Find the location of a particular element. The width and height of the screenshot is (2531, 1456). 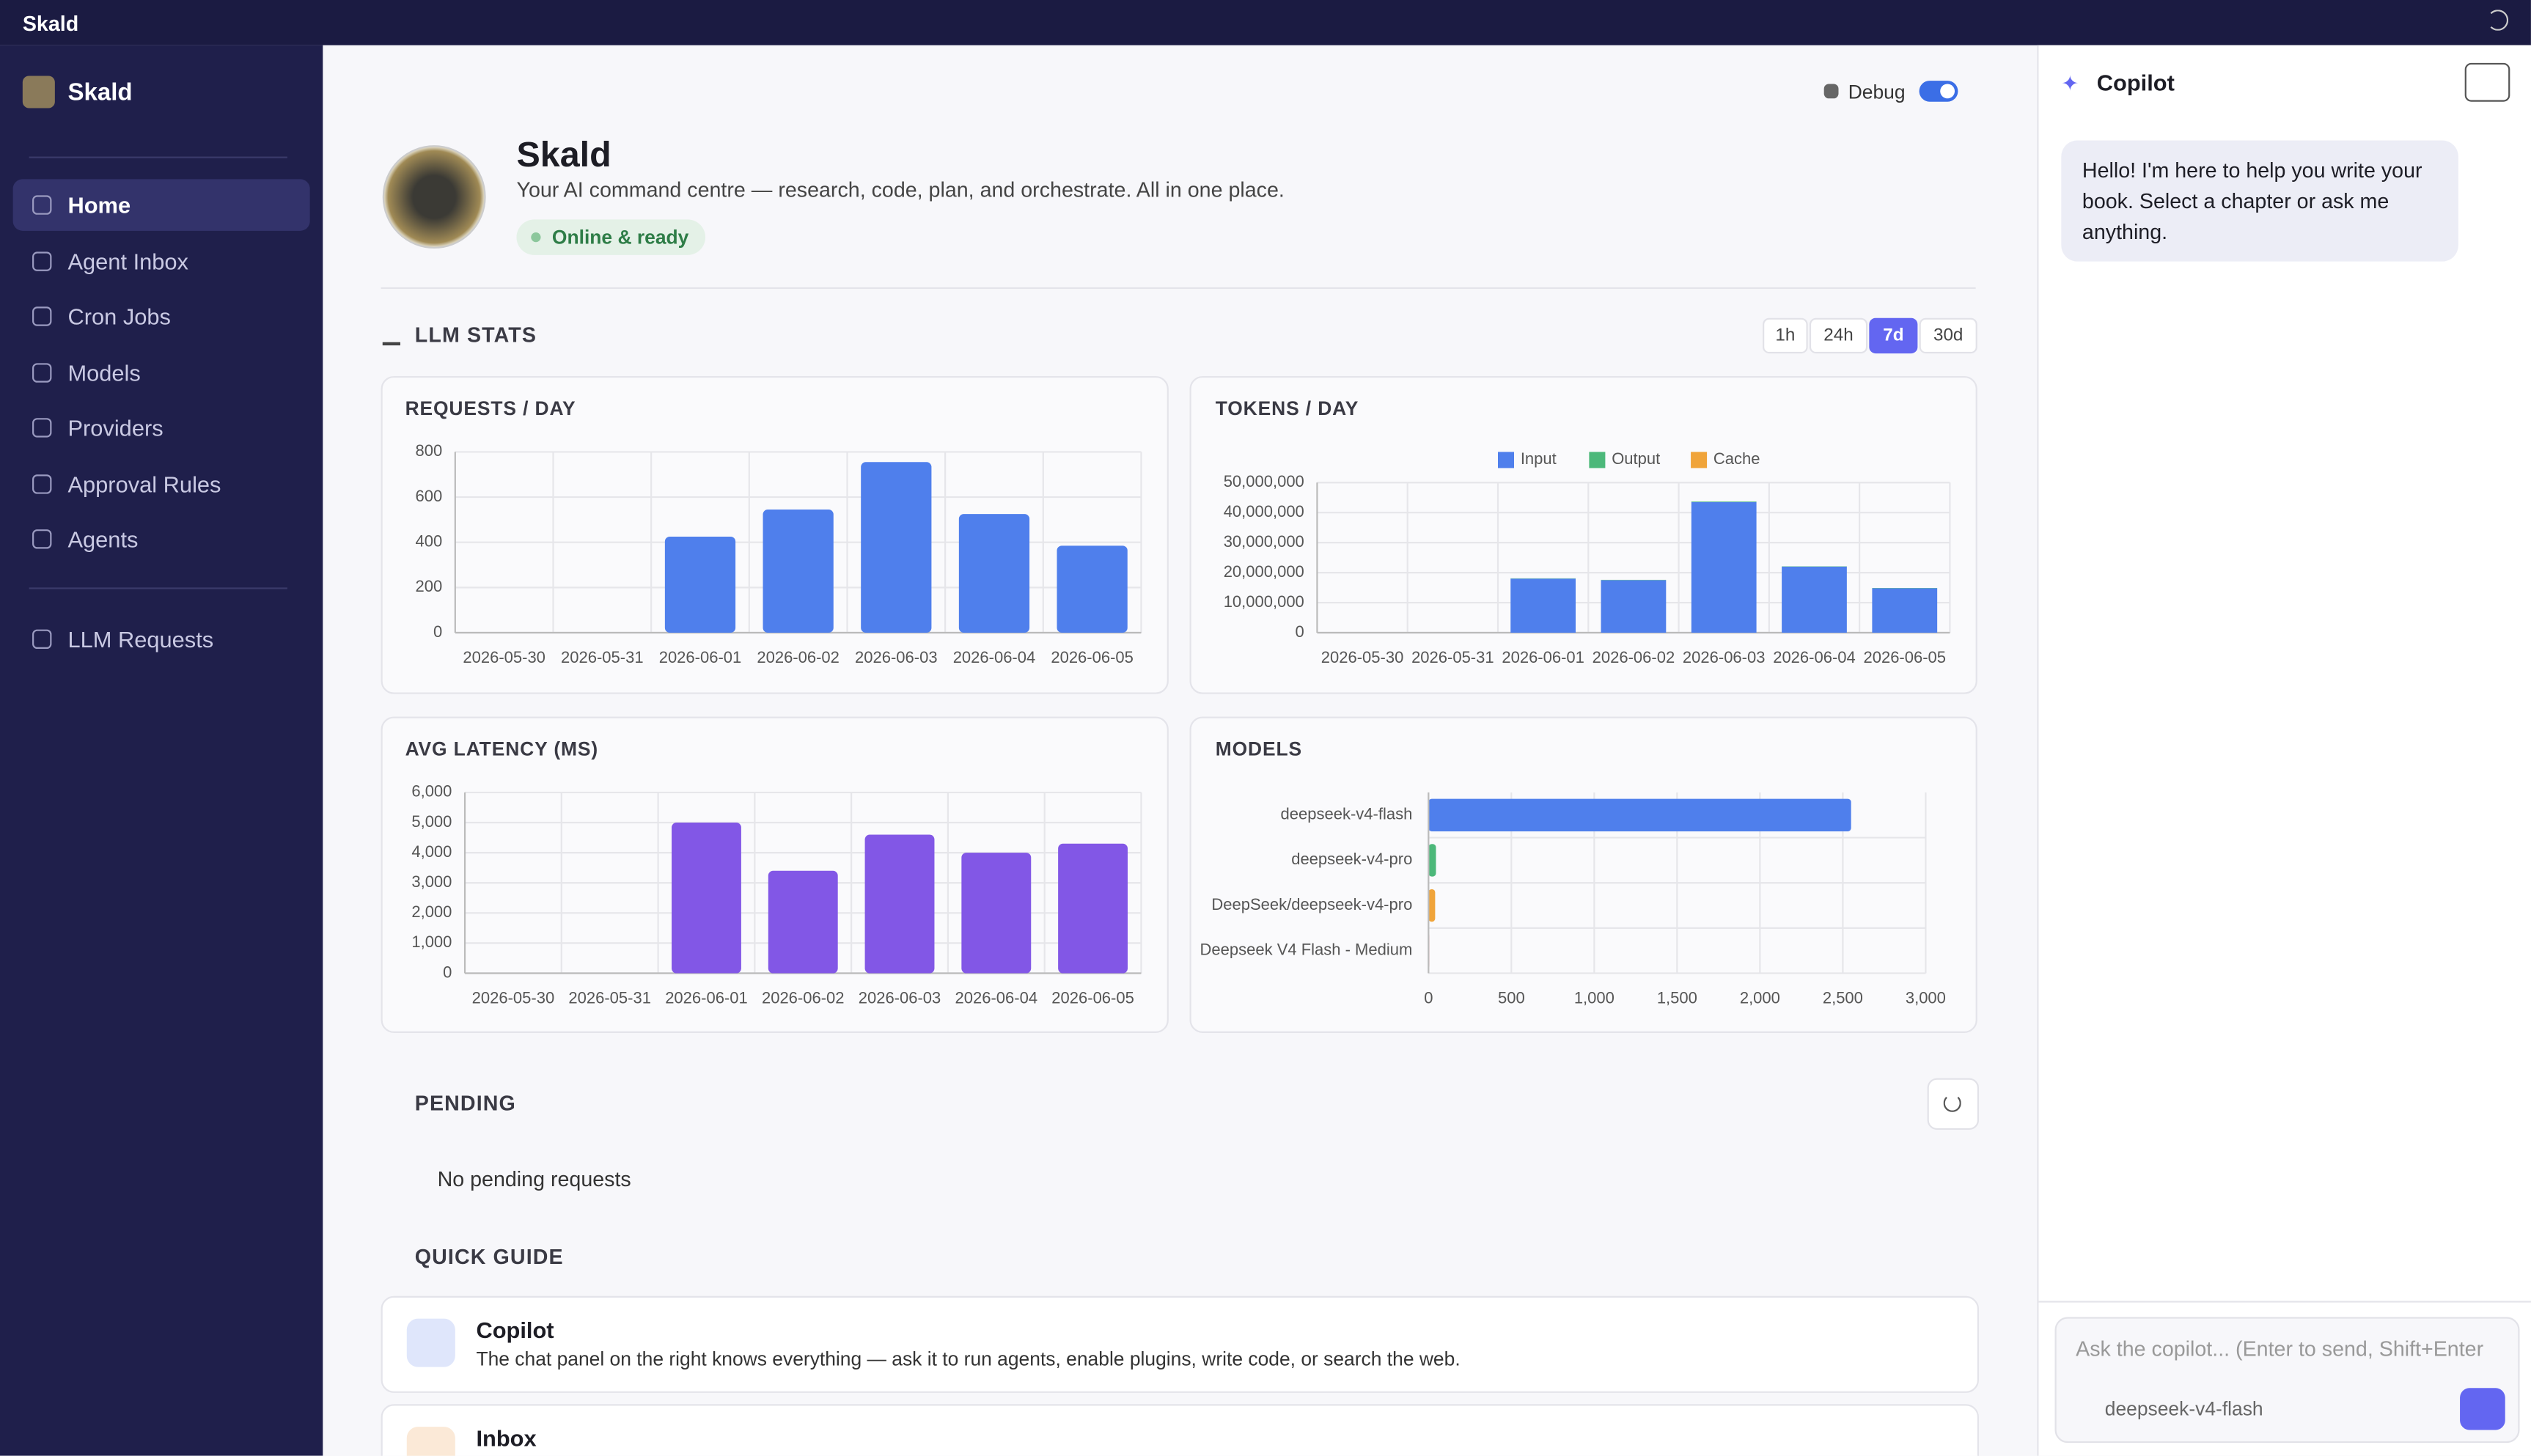

guide-card: Inbox is located at coordinates (1180, 1430).